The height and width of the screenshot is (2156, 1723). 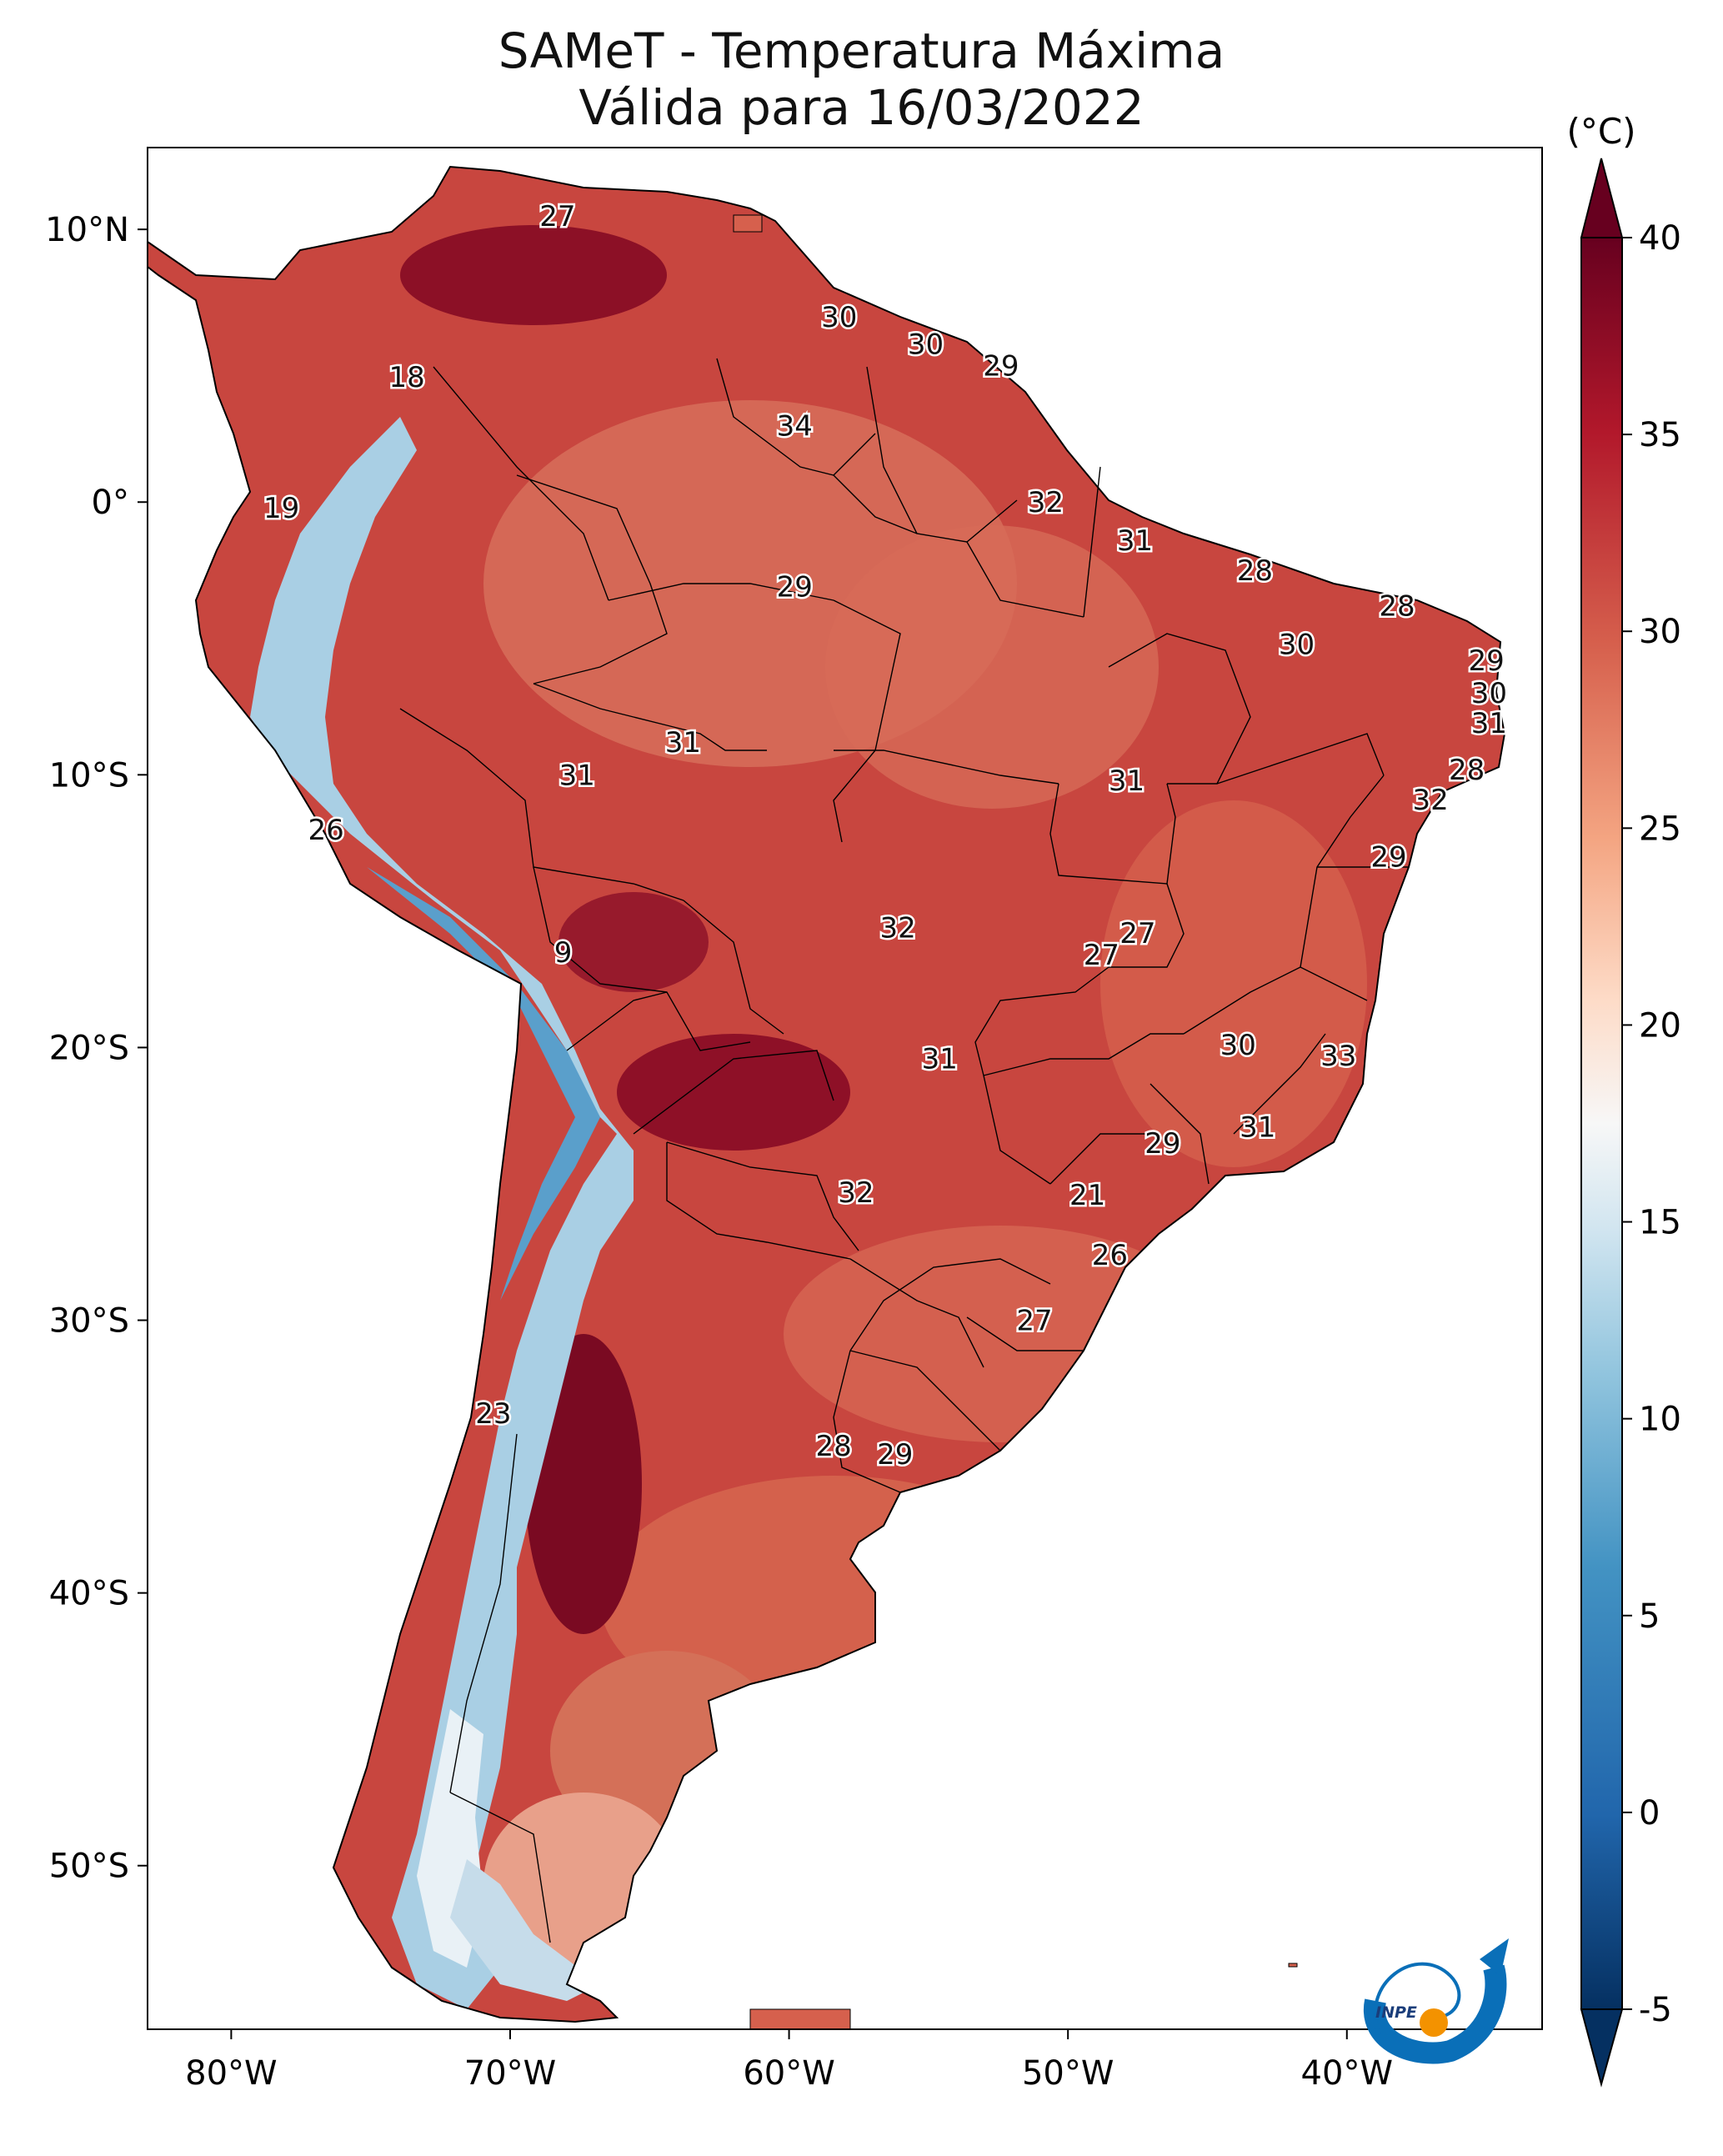 What do you see at coordinates (1087, 1195) in the screenshot?
I see `temperature-label: 21` at bounding box center [1087, 1195].